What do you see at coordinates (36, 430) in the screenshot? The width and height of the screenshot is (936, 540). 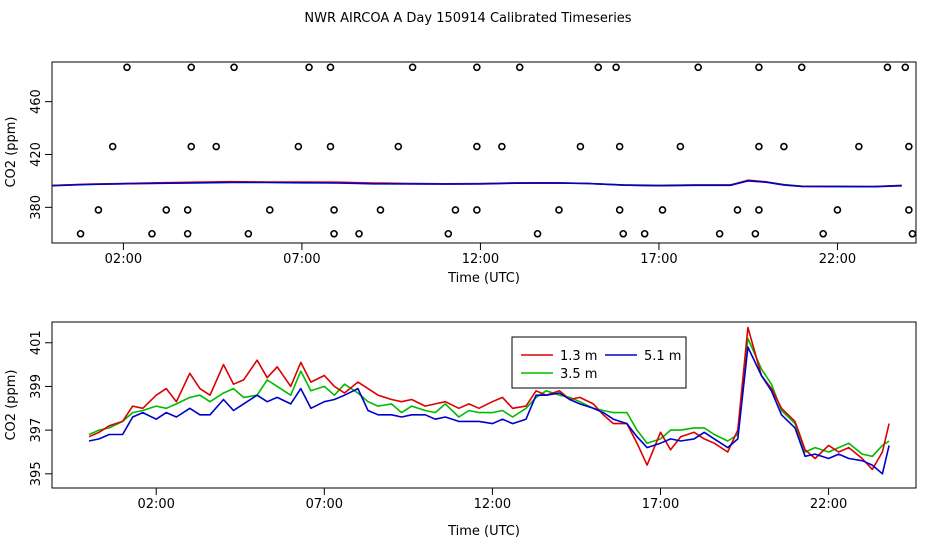 I see `bottom-y-tick-label: 397` at bounding box center [36, 430].